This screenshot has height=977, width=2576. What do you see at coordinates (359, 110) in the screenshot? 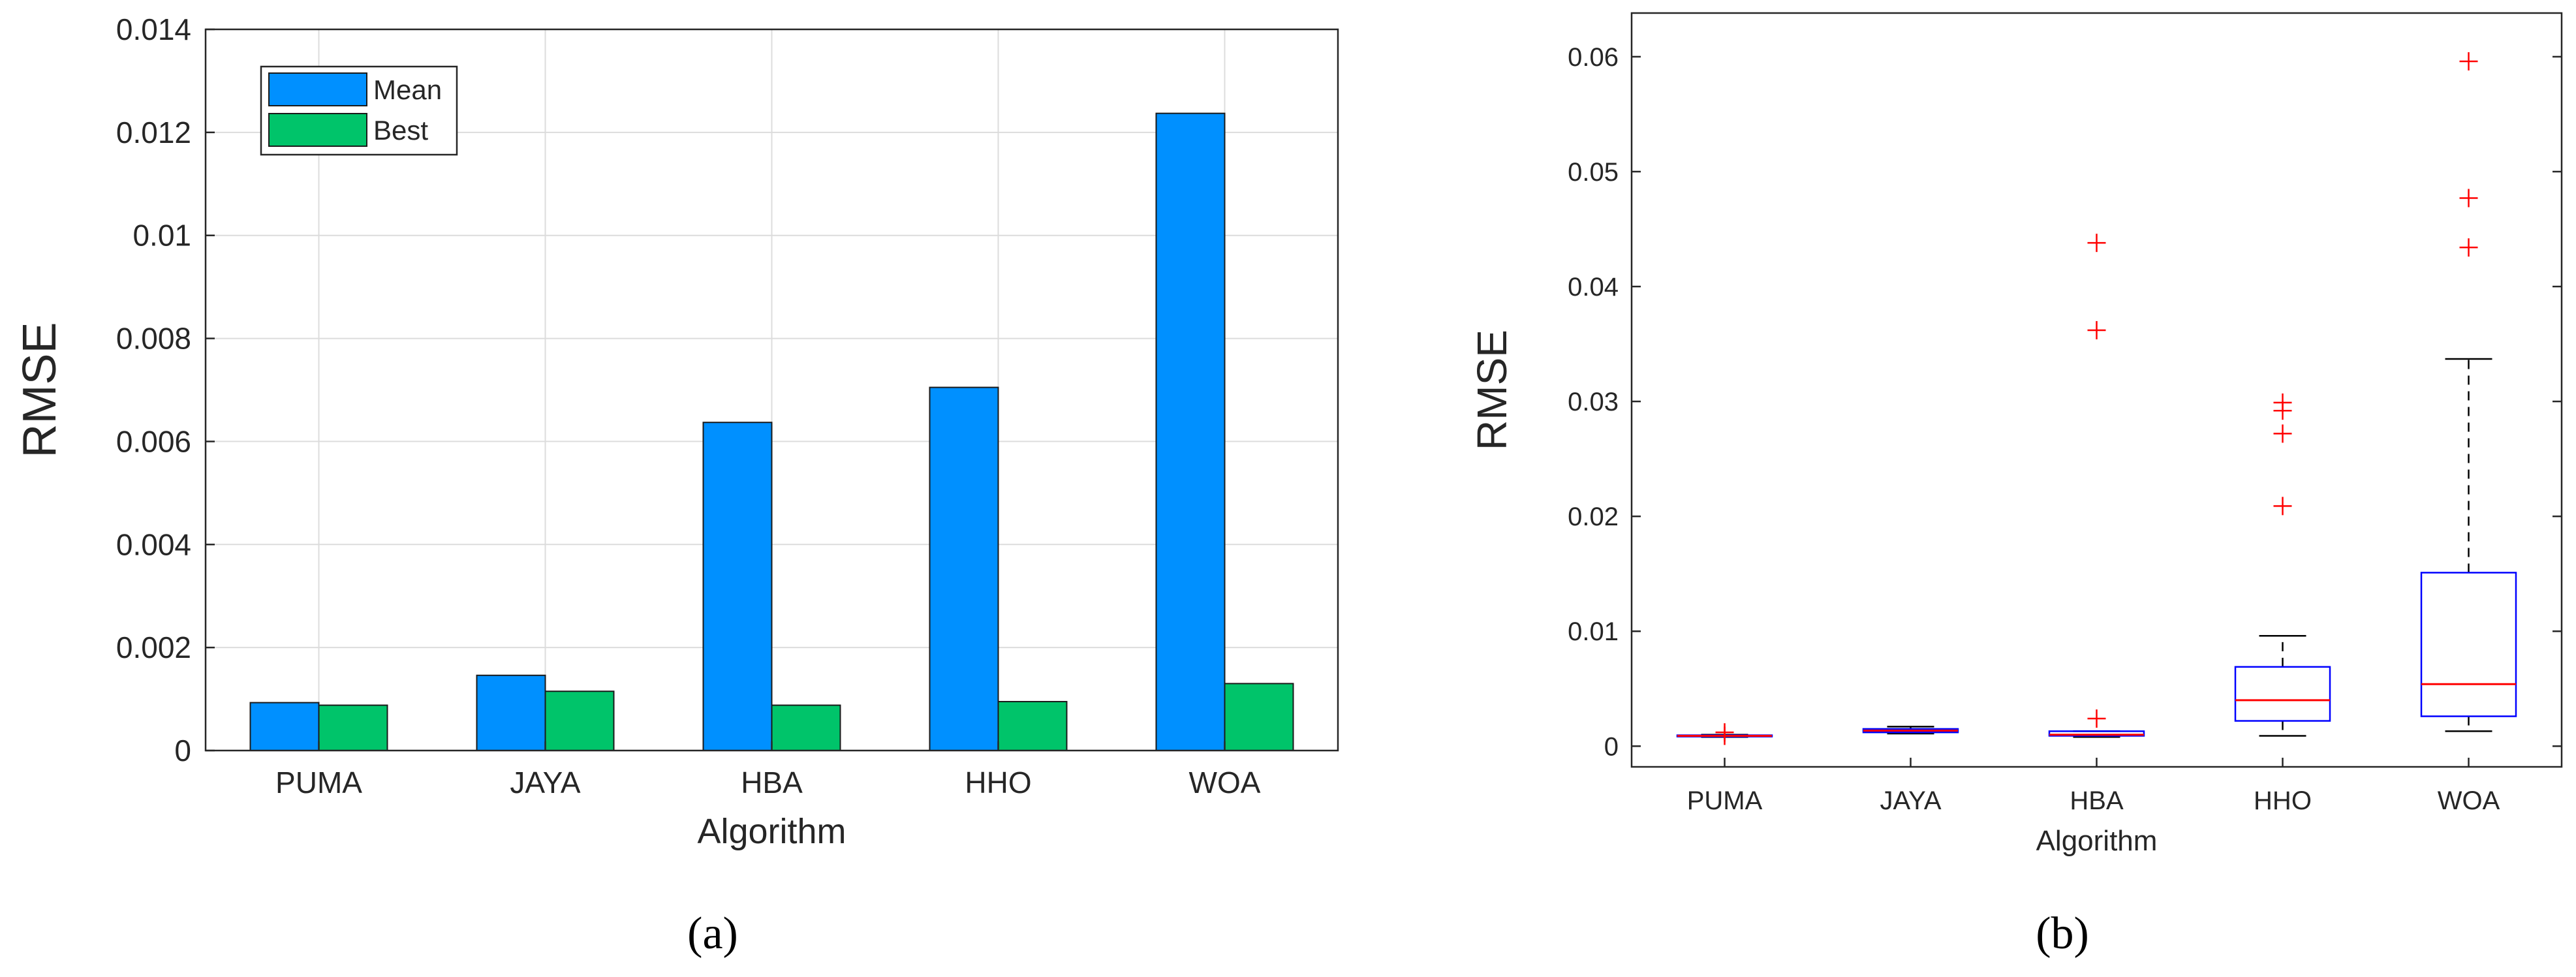
I see `legend: Mean Best` at bounding box center [359, 110].